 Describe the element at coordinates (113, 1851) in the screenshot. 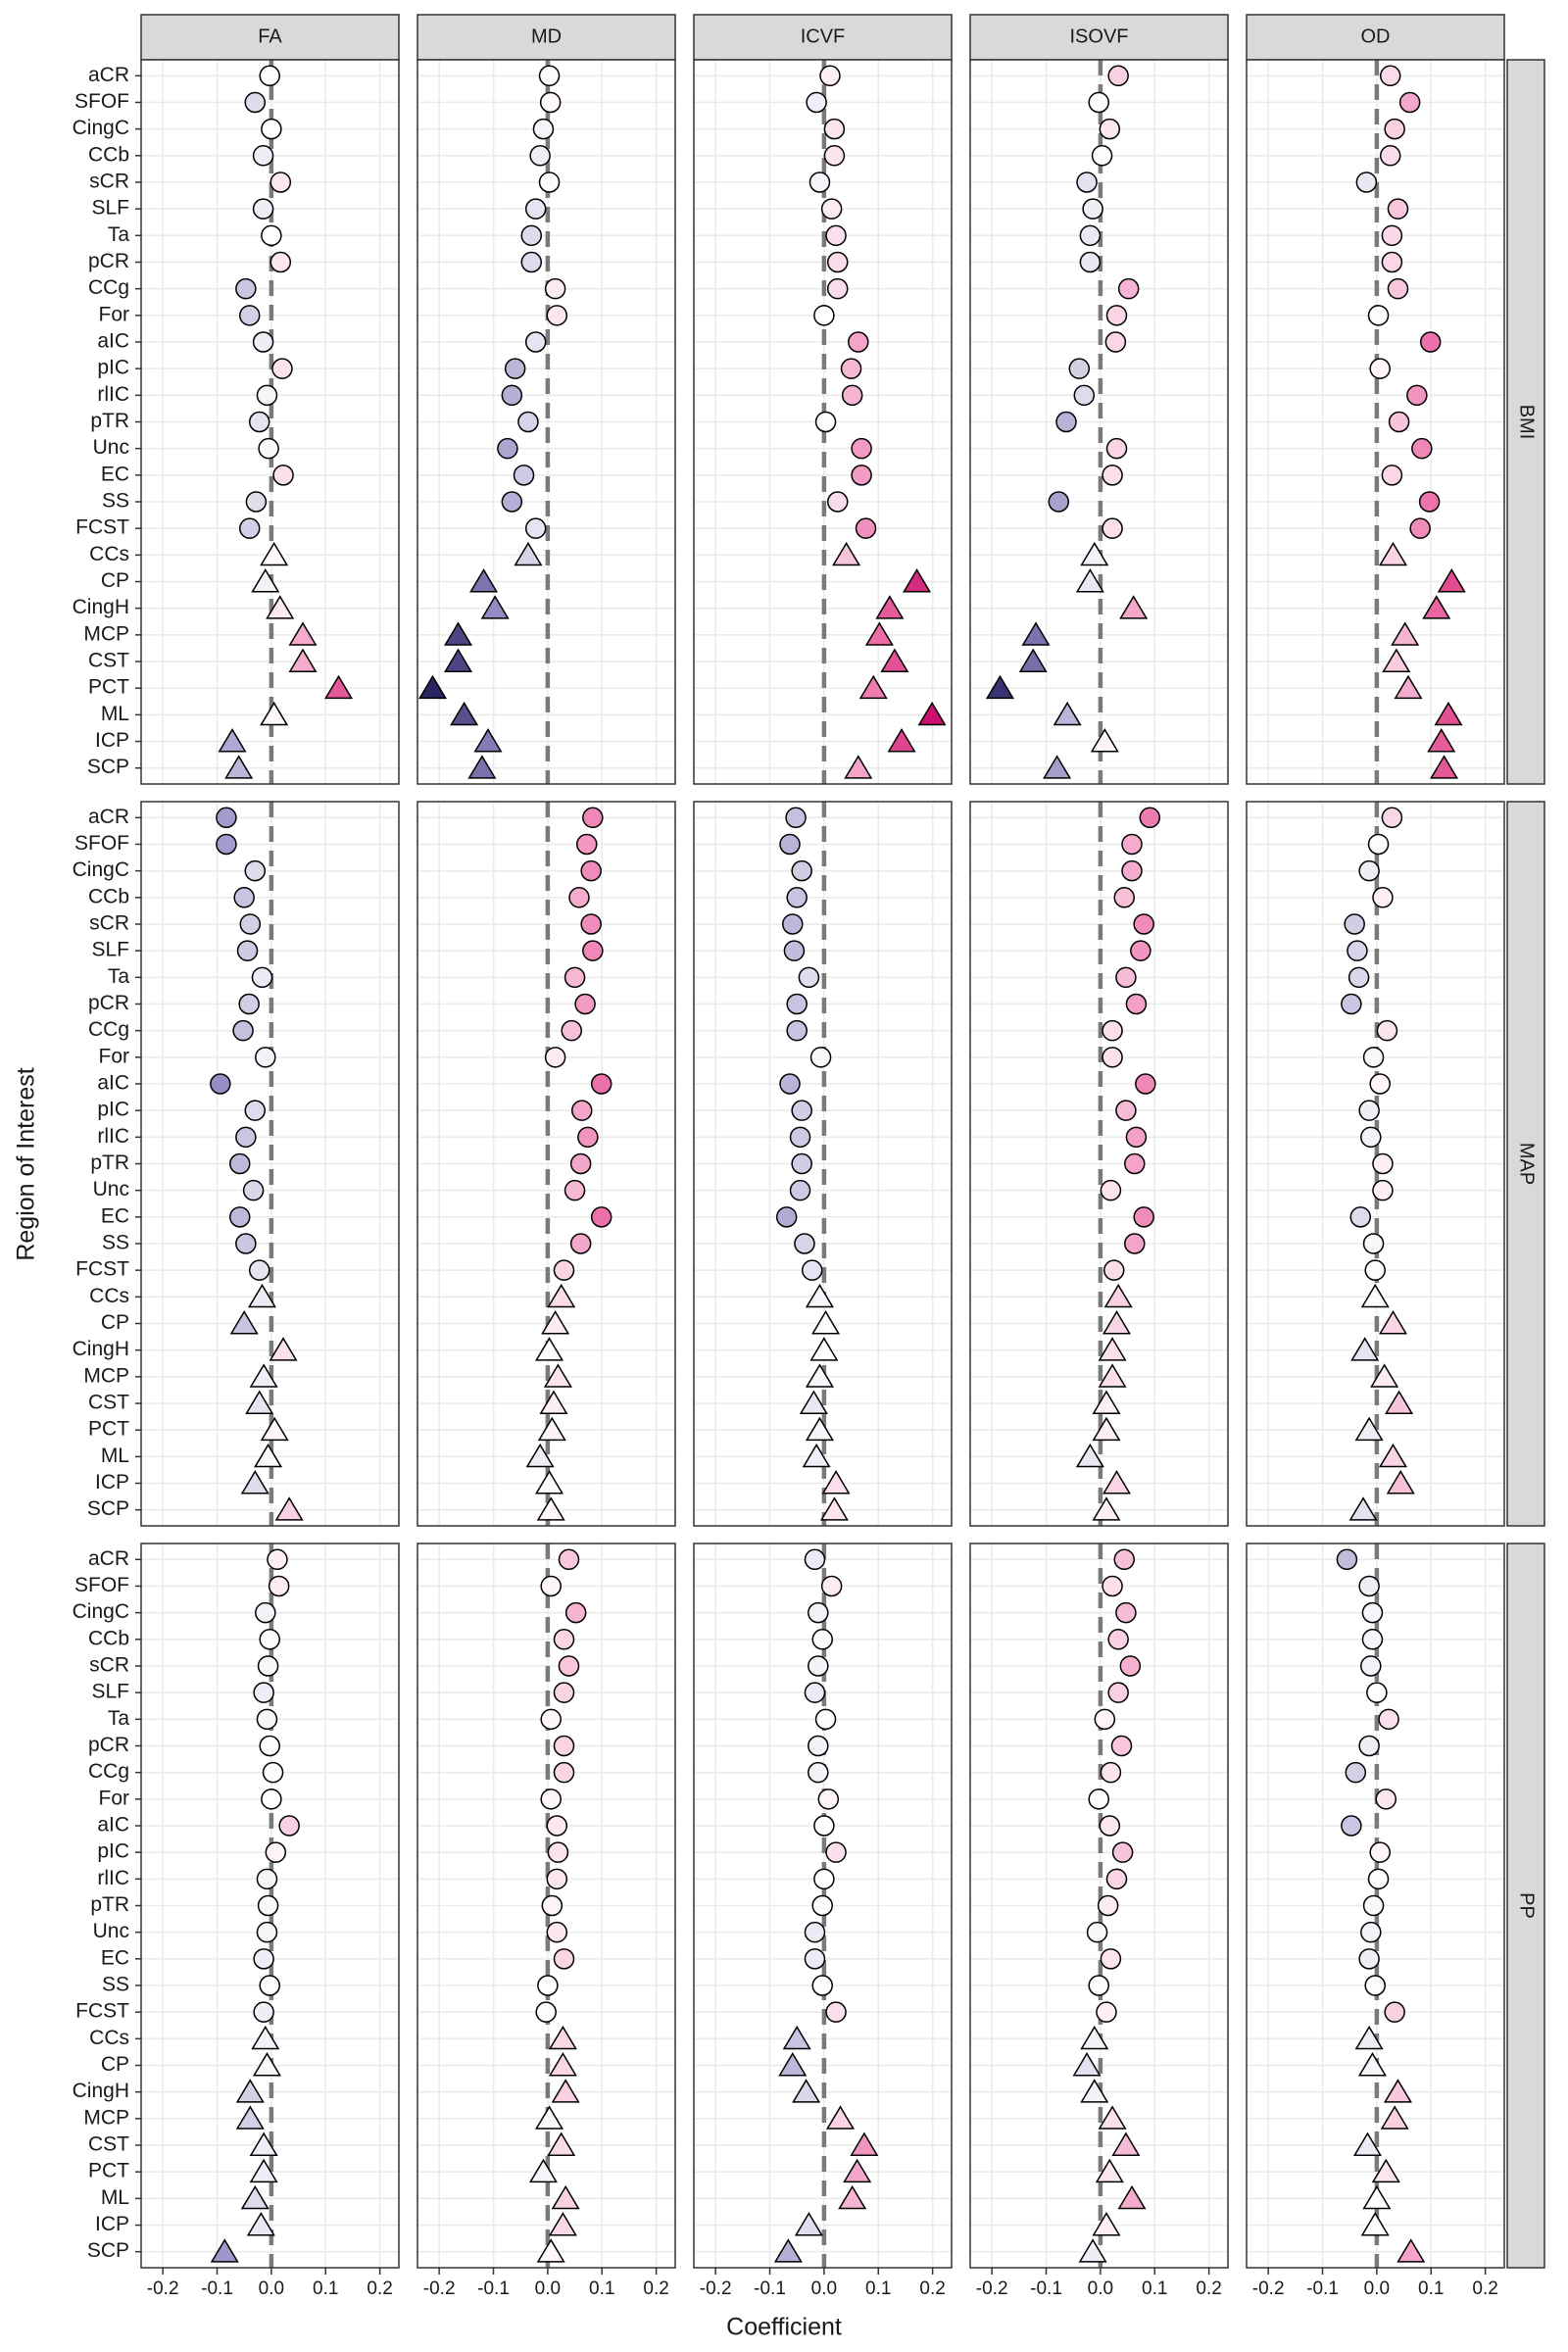

I see `y-tick-label: pIC` at that location.